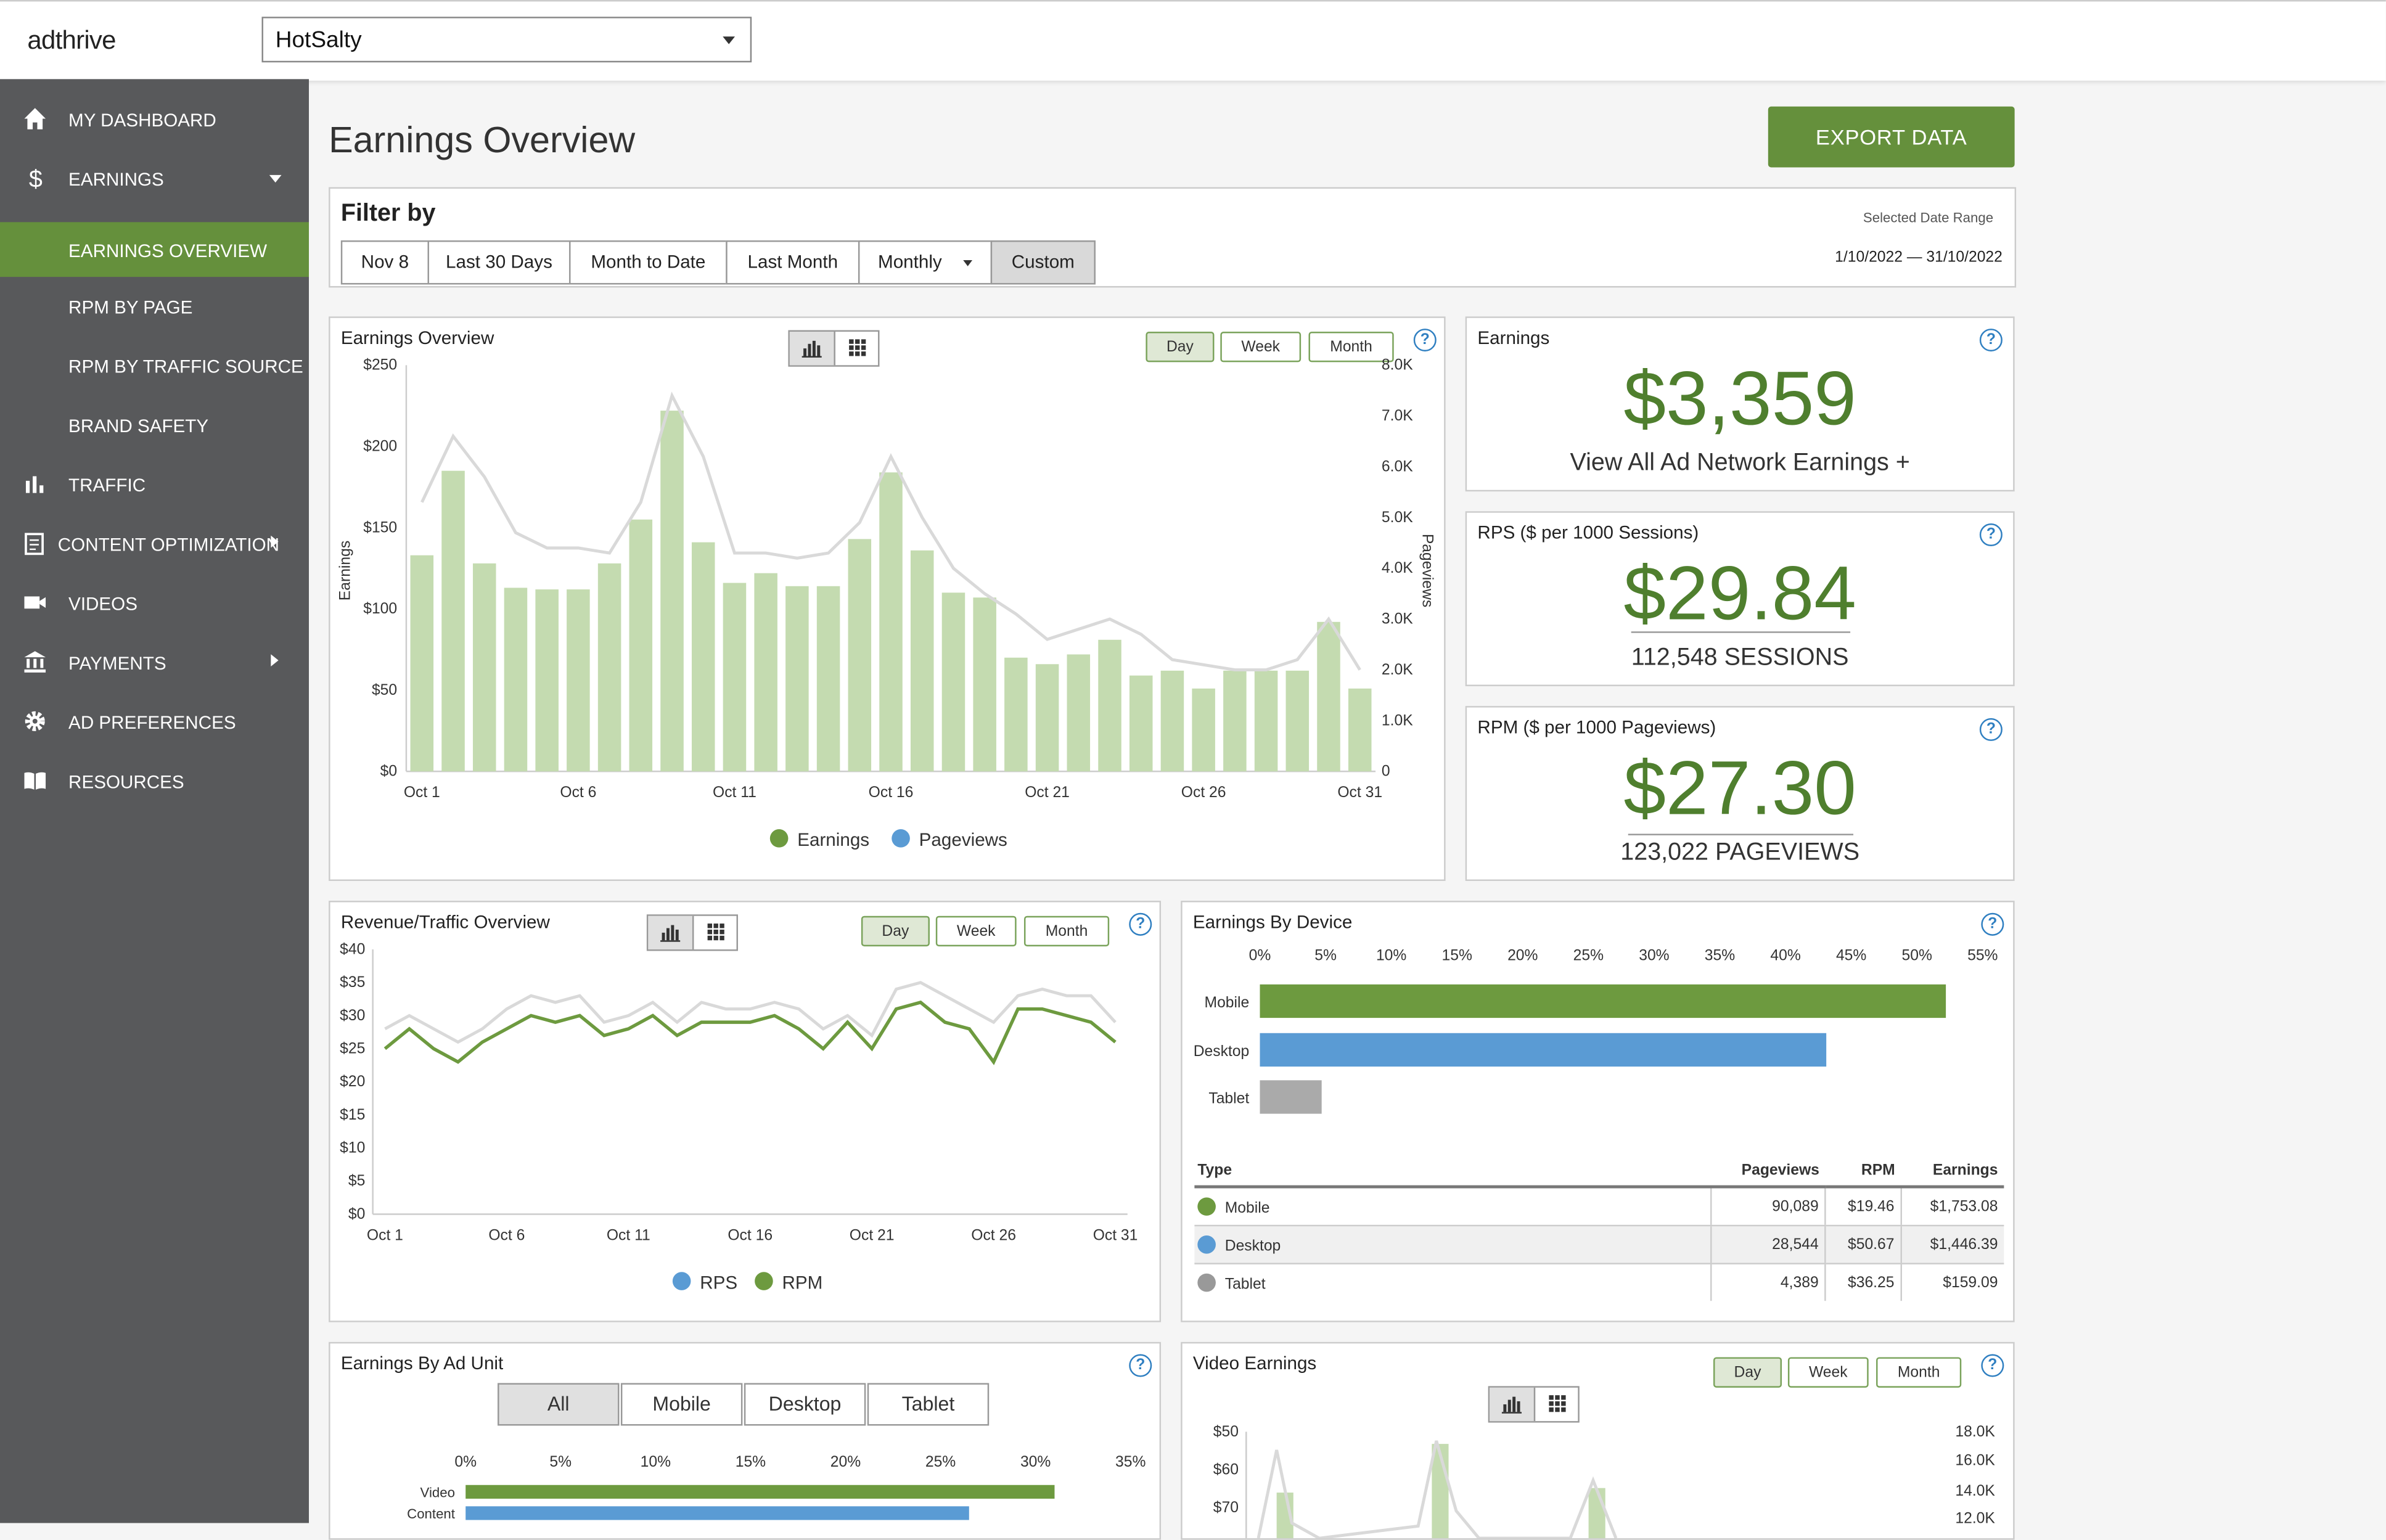 This screenshot has height=1540, width=2386. Describe the element at coordinates (734, 792) in the screenshot. I see `x-tick-label: Oct 11` at that location.